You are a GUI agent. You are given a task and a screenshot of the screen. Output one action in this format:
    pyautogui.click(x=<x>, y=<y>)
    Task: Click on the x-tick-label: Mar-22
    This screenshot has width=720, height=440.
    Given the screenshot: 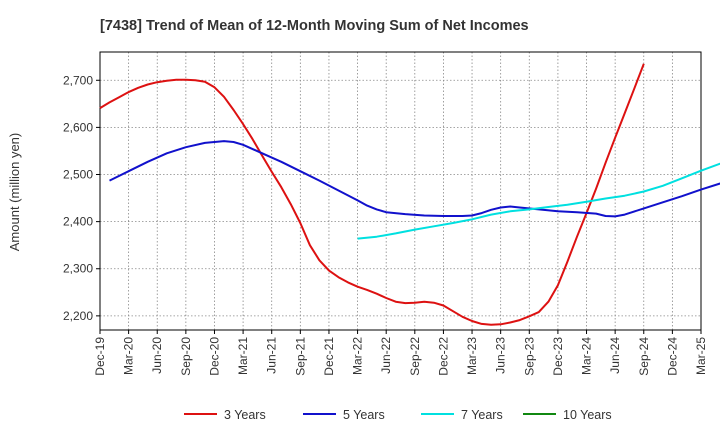 What is the action you would take?
    pyautogui.click(x=358, y=356)
    